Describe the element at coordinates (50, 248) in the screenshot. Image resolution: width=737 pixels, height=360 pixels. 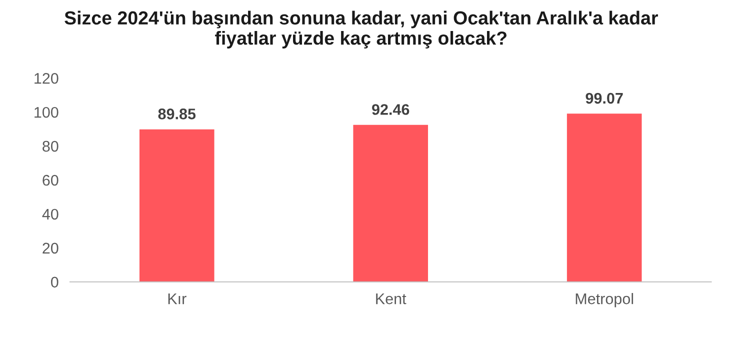
I see `y-tick-label: 20` at that location.